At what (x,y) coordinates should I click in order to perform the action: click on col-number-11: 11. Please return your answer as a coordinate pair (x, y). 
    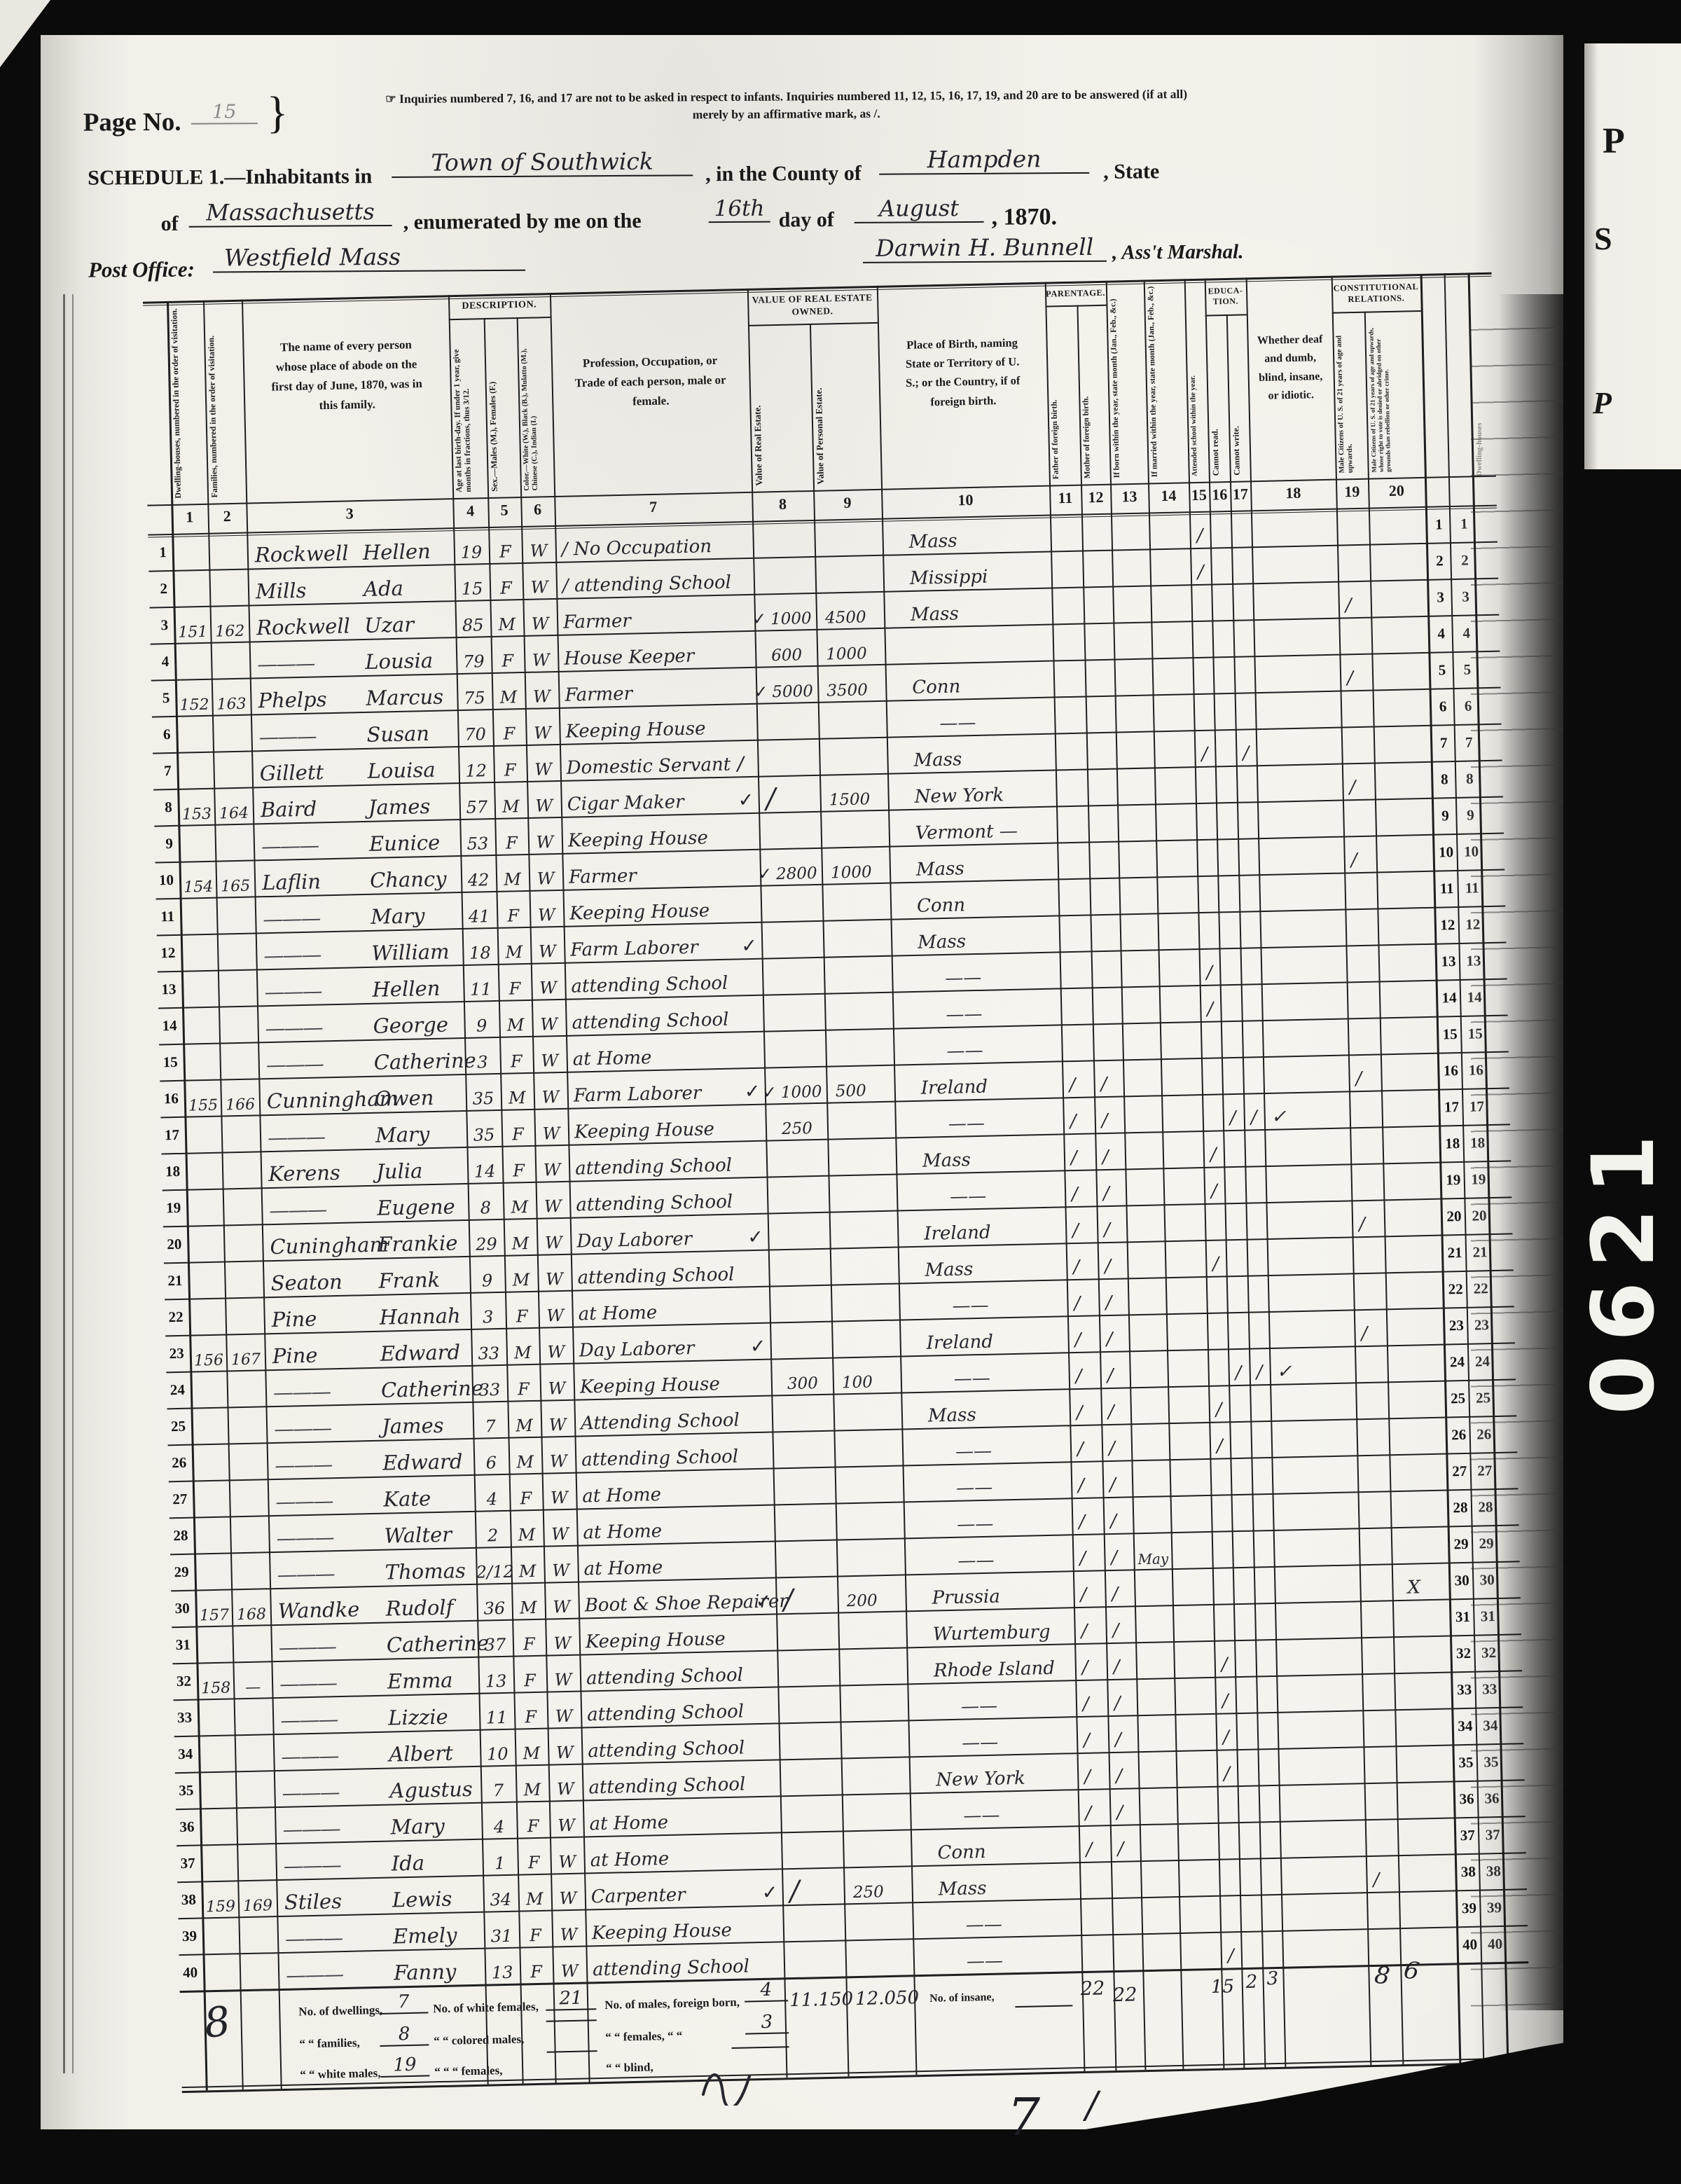
    Looking at the image, I should click on (1066, 497).